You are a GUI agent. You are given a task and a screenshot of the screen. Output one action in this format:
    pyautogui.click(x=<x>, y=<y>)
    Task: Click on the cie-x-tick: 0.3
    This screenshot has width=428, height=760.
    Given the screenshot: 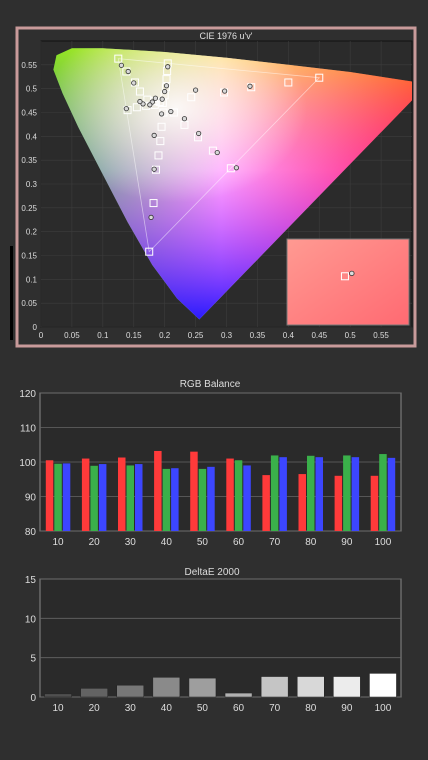 What is the action you would take?
    pyautogui.click(x=227, y=335)
    